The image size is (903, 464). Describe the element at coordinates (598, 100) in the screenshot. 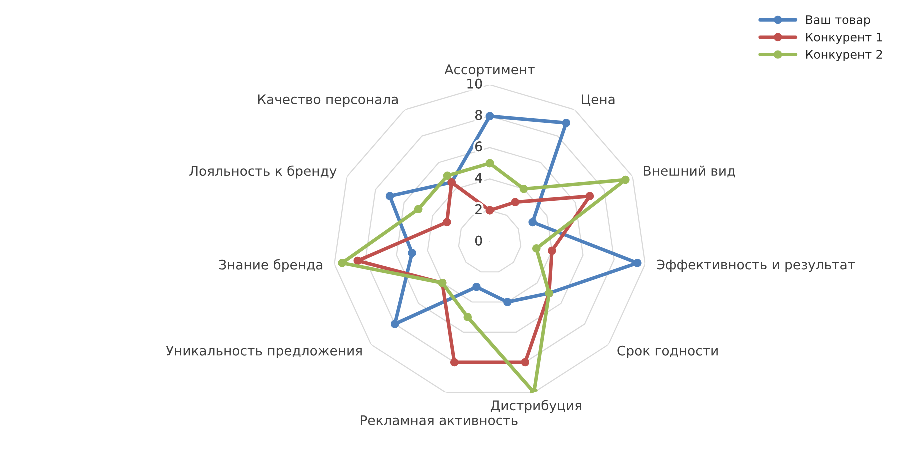

I see `spoke-label: Цена` at that location.